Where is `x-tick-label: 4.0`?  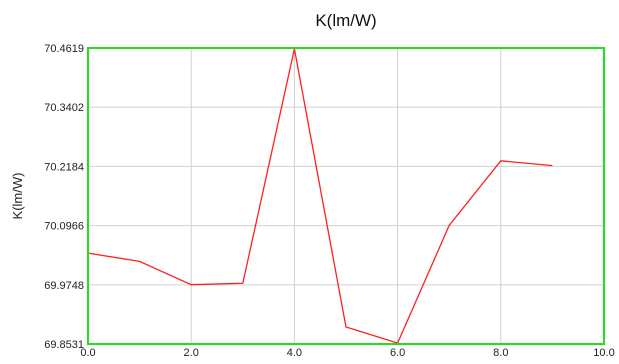
x-tick-label: 4.0 is located at coordinates (294, 353).